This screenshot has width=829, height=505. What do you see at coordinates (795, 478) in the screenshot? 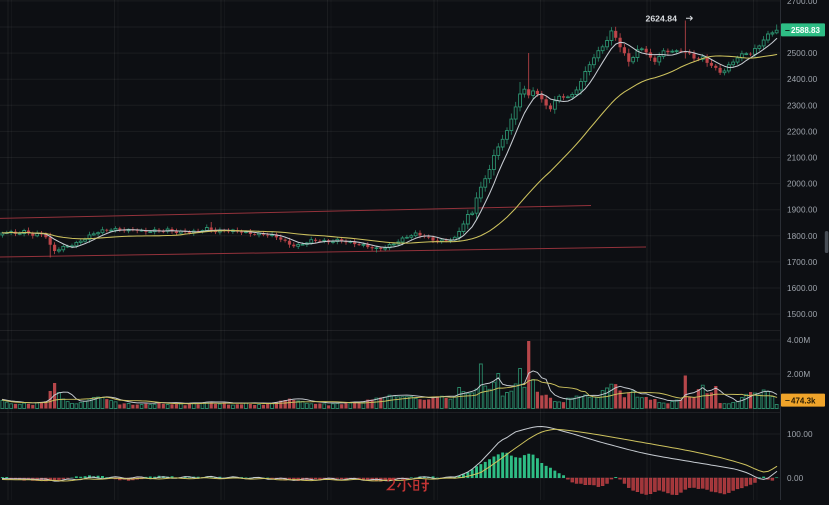
I see `svg-text: 0.00` at bounding box center [795, 478].